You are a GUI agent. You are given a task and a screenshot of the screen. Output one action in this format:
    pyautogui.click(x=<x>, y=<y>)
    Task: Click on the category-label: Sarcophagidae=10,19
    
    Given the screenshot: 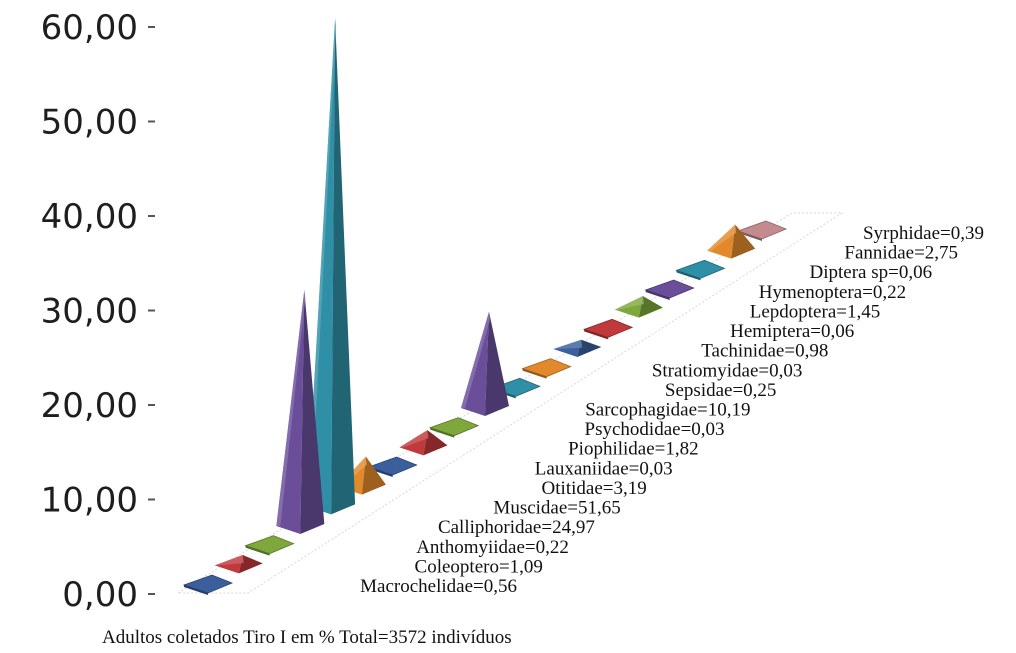 What is the action you would take?
    pyautogui.click(x=667, y=410)
    